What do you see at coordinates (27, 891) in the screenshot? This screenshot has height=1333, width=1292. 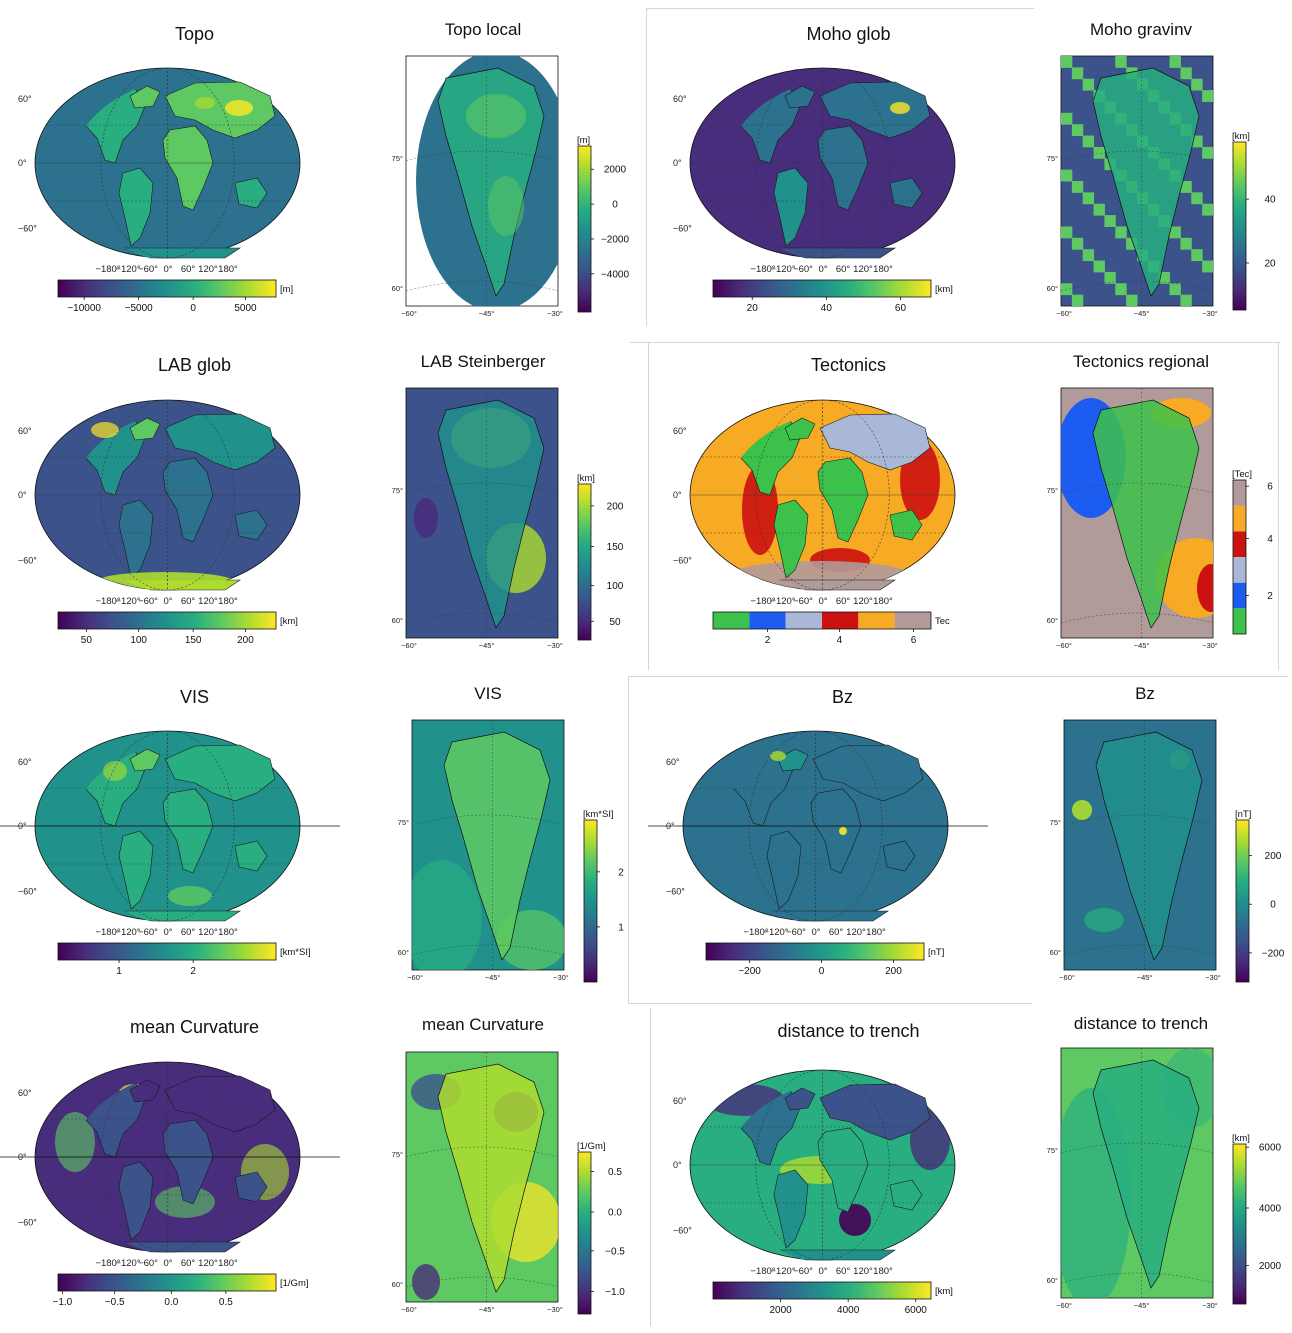 I see `latitude-label: −60°` at bounding box center [27, 891].